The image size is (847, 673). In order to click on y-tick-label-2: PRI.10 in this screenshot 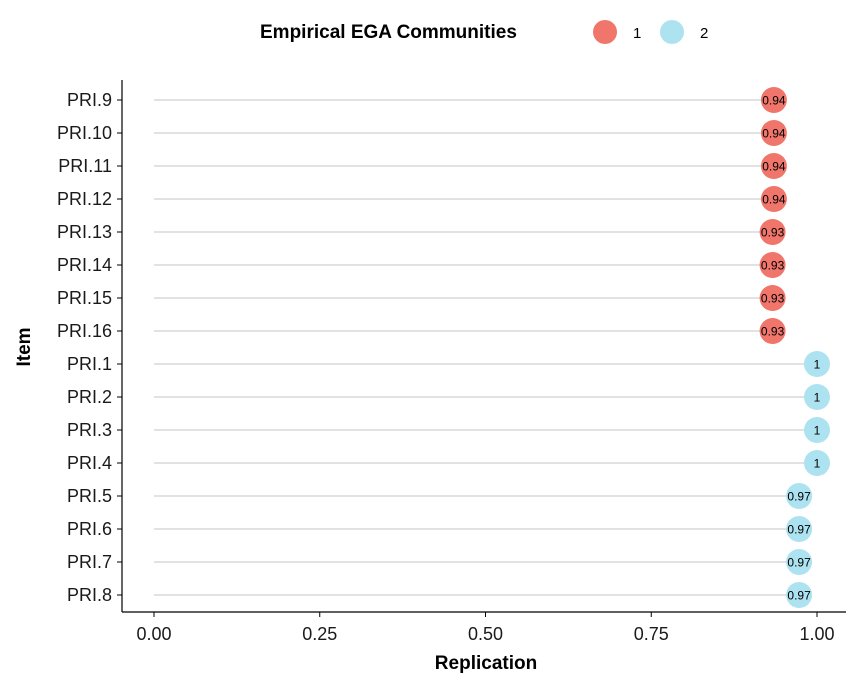, I will do `click(84, 133)`.